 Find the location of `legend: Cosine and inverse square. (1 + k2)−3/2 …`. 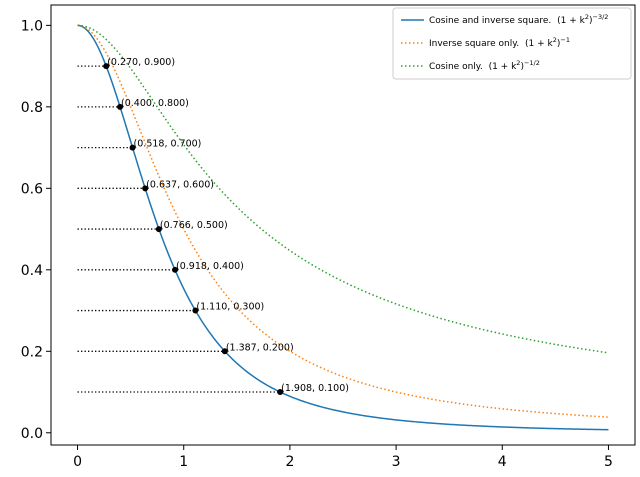

legend: Cosine and inverse square. (1 + k2)−3/2 … is located at coordinates (512, 43).